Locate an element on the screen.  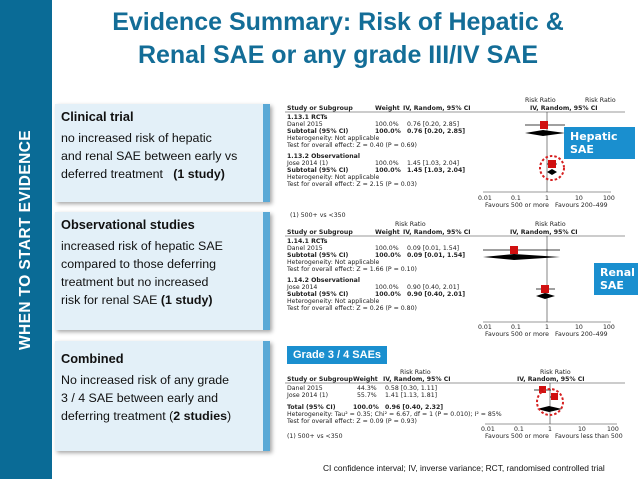
title-line-2: Renal SAE or any grade III/IV SAE is located at coordinates (338, 55).